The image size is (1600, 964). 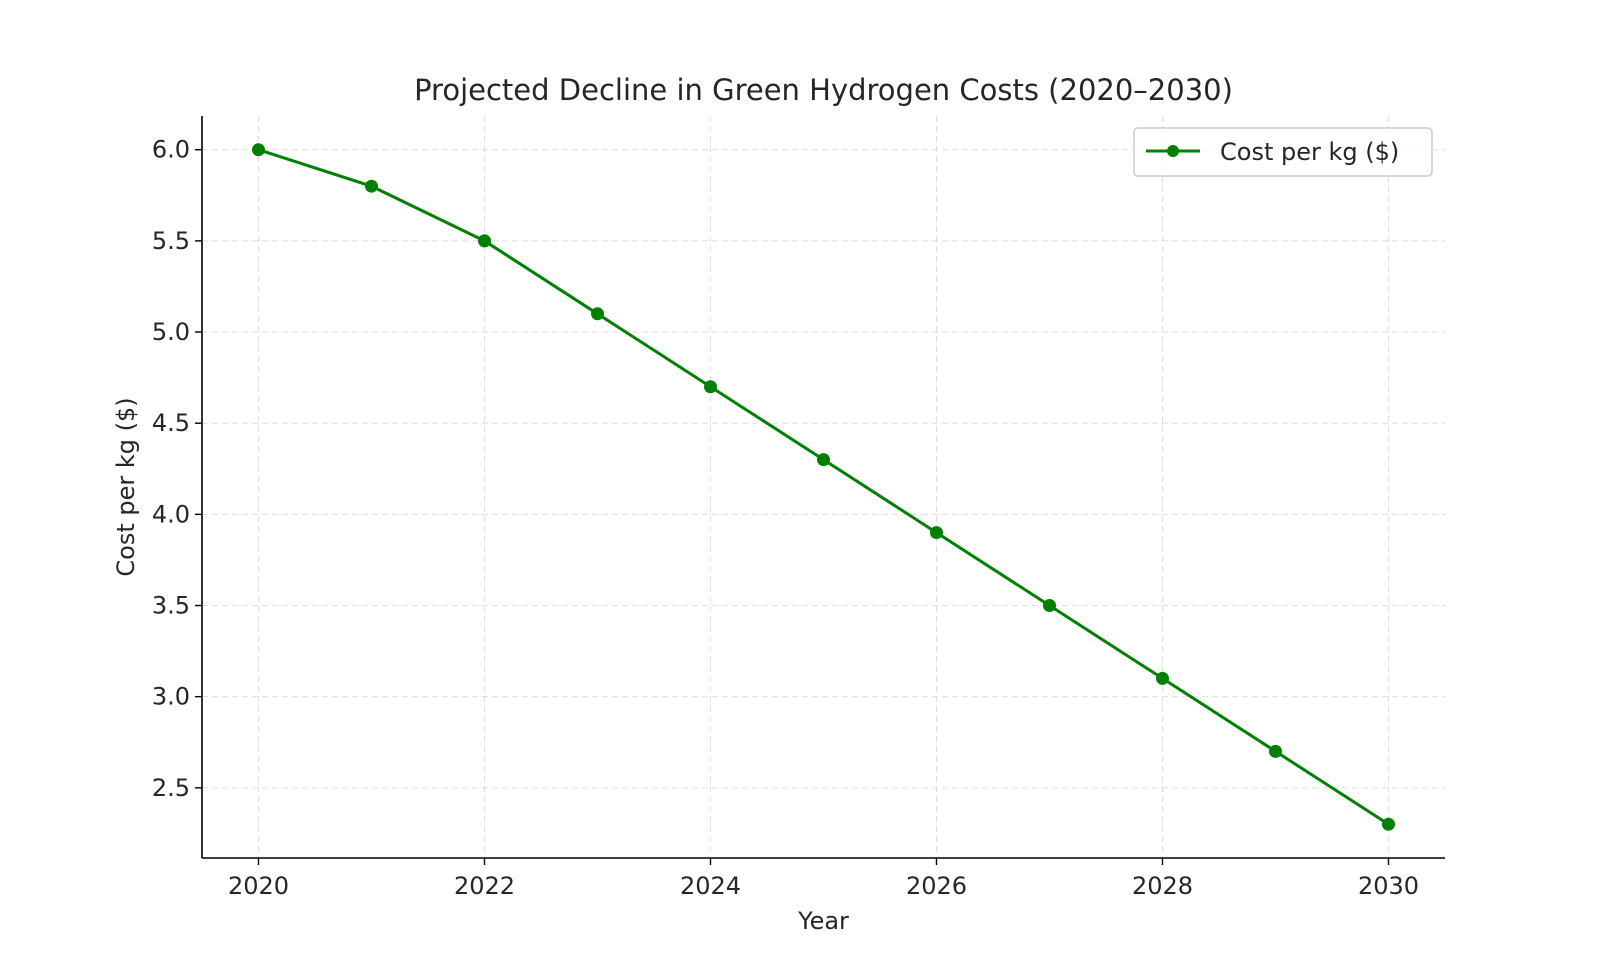 I want to click on legend: Cost per kg ($), so click(x=1283, y=152).